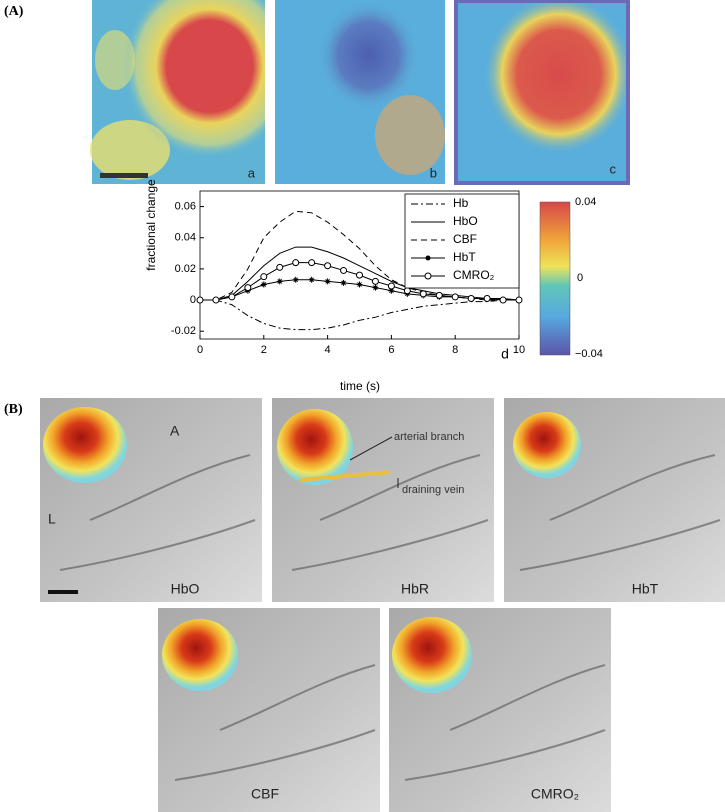 This screenshot has width=725, height=812. What do you see at coordinates (265, 794) in the screenshot?
I see `image-label: CBF` at bounding box center [265, 794].